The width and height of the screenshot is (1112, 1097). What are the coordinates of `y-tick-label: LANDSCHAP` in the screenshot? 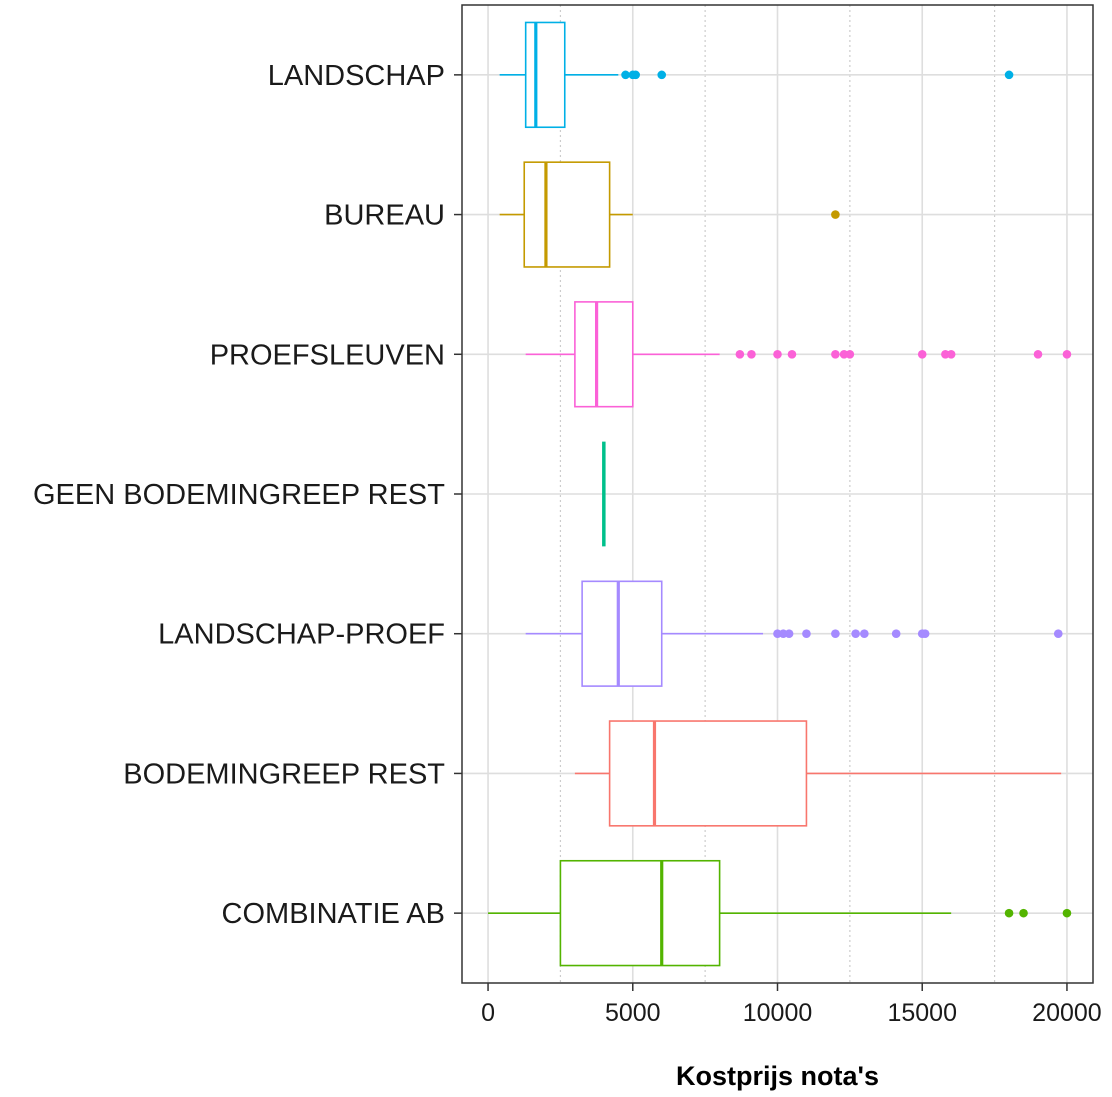 It's located at (356, 76).